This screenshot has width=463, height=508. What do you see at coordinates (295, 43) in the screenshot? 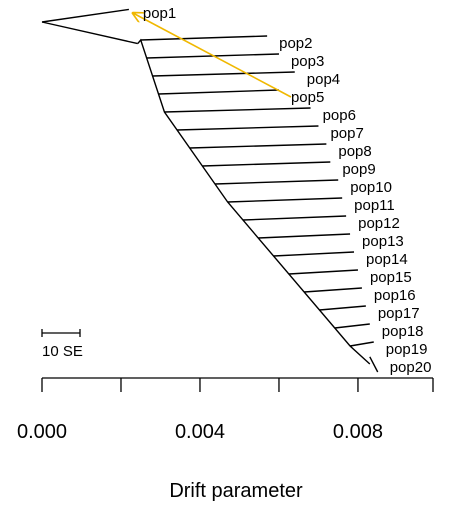
I see `leaf-label-pop2: pop2` at bounding box center [295, 43].